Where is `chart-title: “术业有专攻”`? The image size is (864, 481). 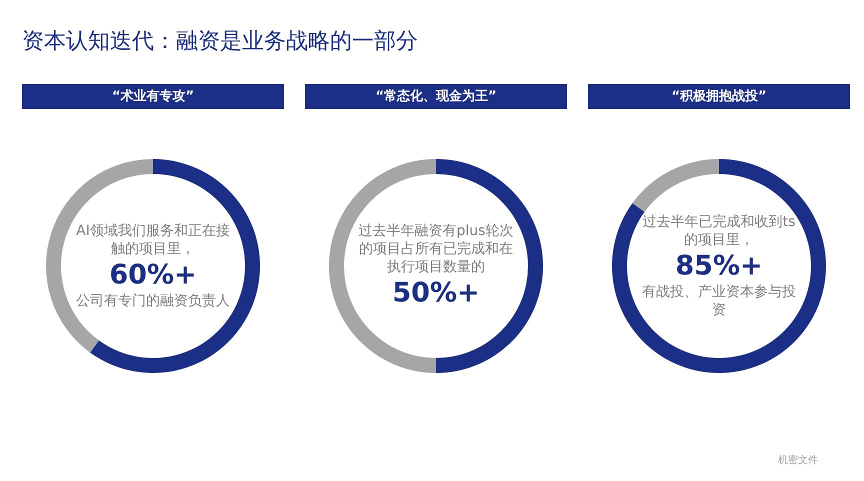
chart-title: “术业有专攻” is located at coordinates (153, 96).